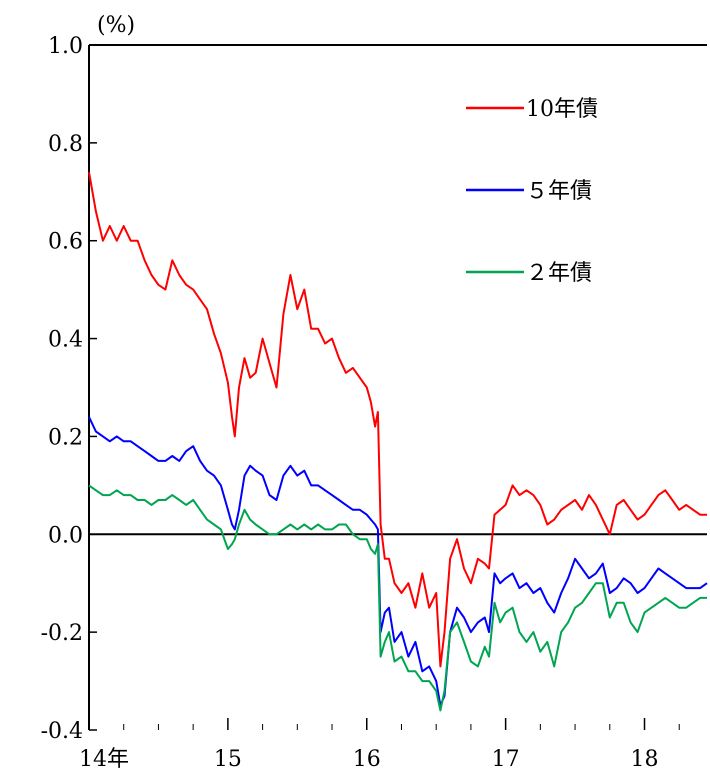  I want to click on x-axis: 14年 15 16 17 18, so click(379, 745).